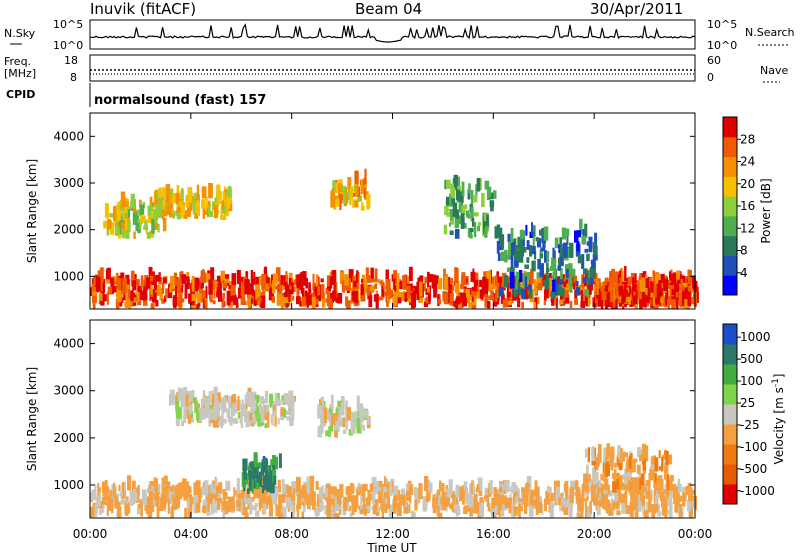 This screenshot has height=554, width=800. I want to click on freq-left-tick-top: 18, so click(71, 60).